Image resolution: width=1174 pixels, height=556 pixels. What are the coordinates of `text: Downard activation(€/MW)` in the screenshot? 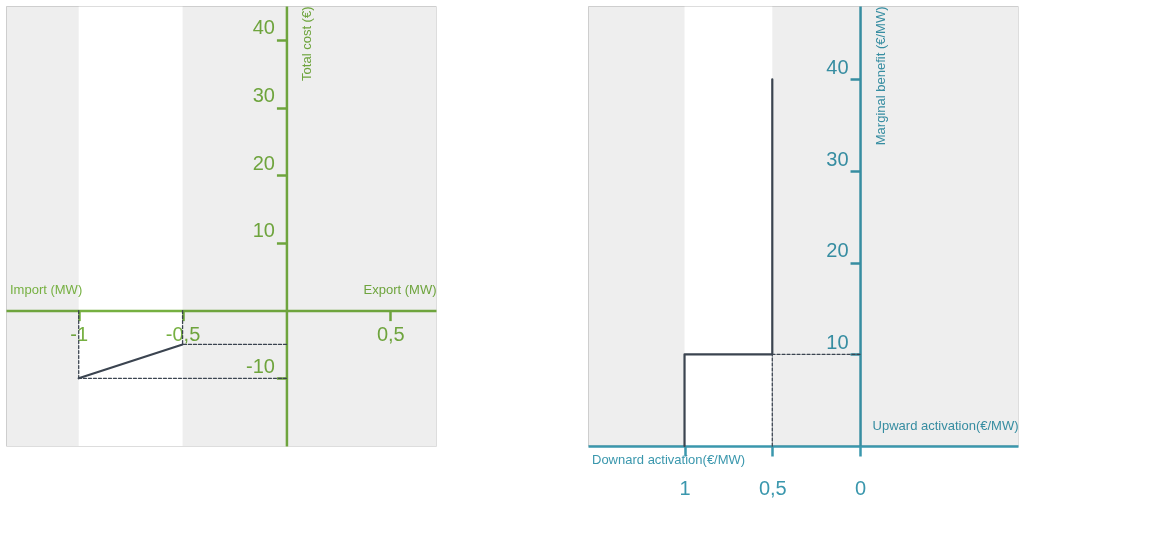 It's located at (669, 459).